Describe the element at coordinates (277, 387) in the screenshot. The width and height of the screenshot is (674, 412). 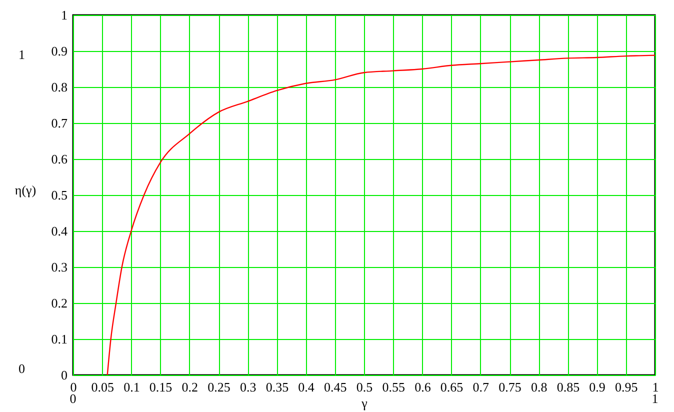
I see `x-tick-label: 0.35` at that location.